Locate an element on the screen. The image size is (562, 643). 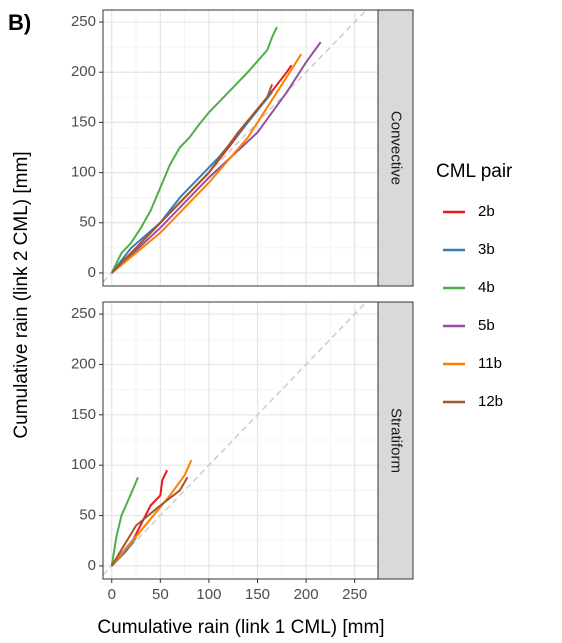
y-axis-label: Cumulative rain (link 2 CML) [mm] is located at coordinates (21, 294).